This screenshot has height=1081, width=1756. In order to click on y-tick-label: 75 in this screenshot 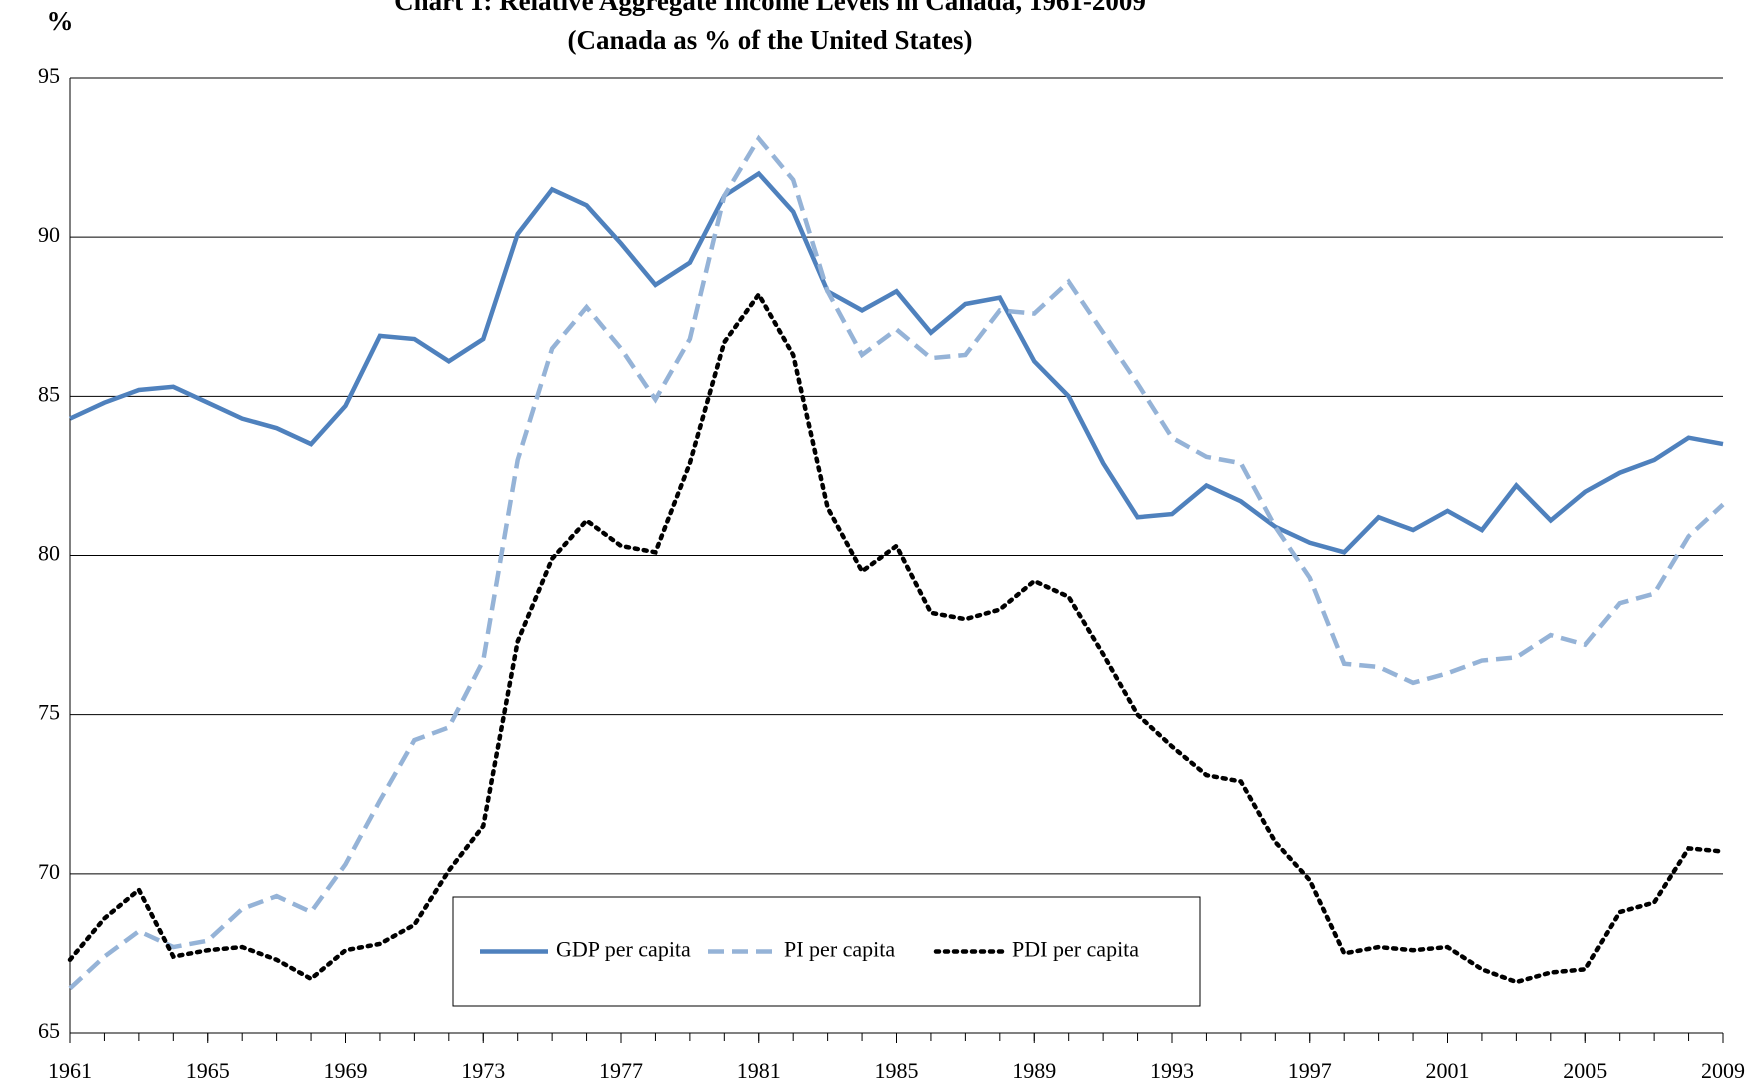, I will do `click(49, 712)`.